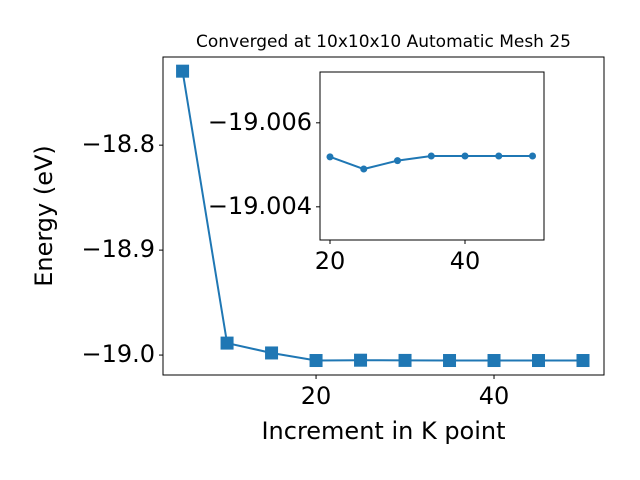 The width and height of the screenshot is (640, 480). Describe the element at coordinates (383, 42) in the screenshot. I see `chart-title: Converged at 10x10x10 Automatic Mesh 25` at that location.